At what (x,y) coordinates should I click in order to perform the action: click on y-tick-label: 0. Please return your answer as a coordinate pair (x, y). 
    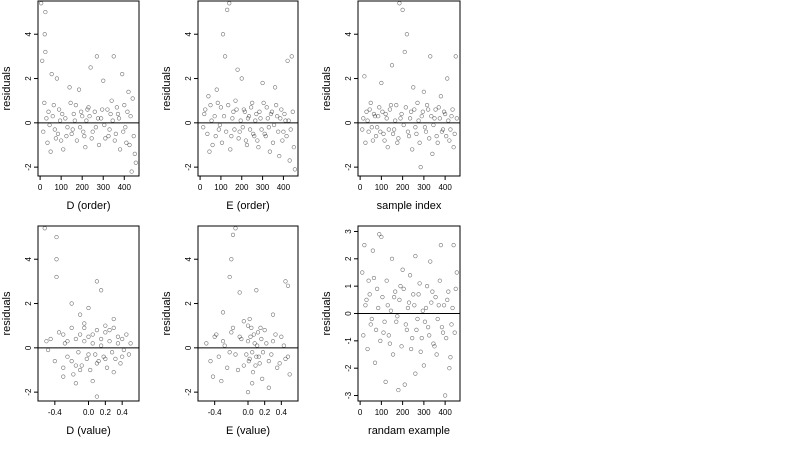
    Looking at the image, I should click on (348, 122).